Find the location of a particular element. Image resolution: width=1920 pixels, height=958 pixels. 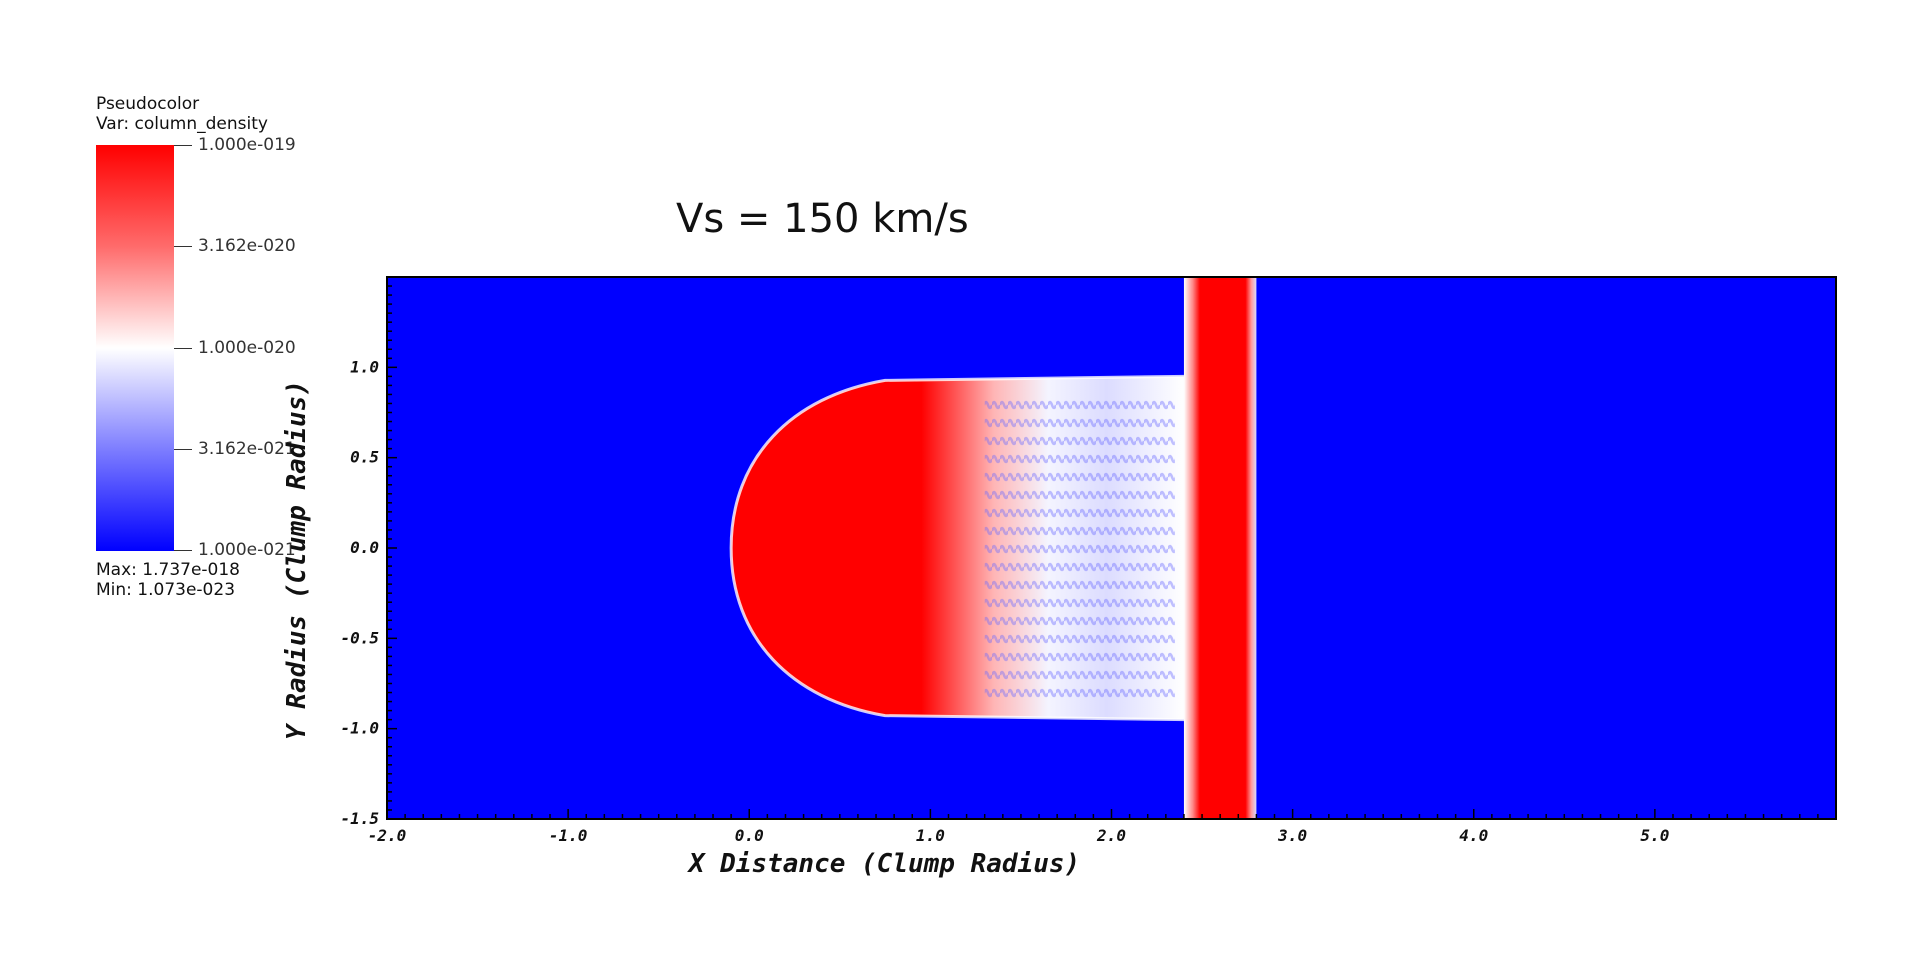

x-tick-label: 2.0 is located at coordinates (1111, 835).